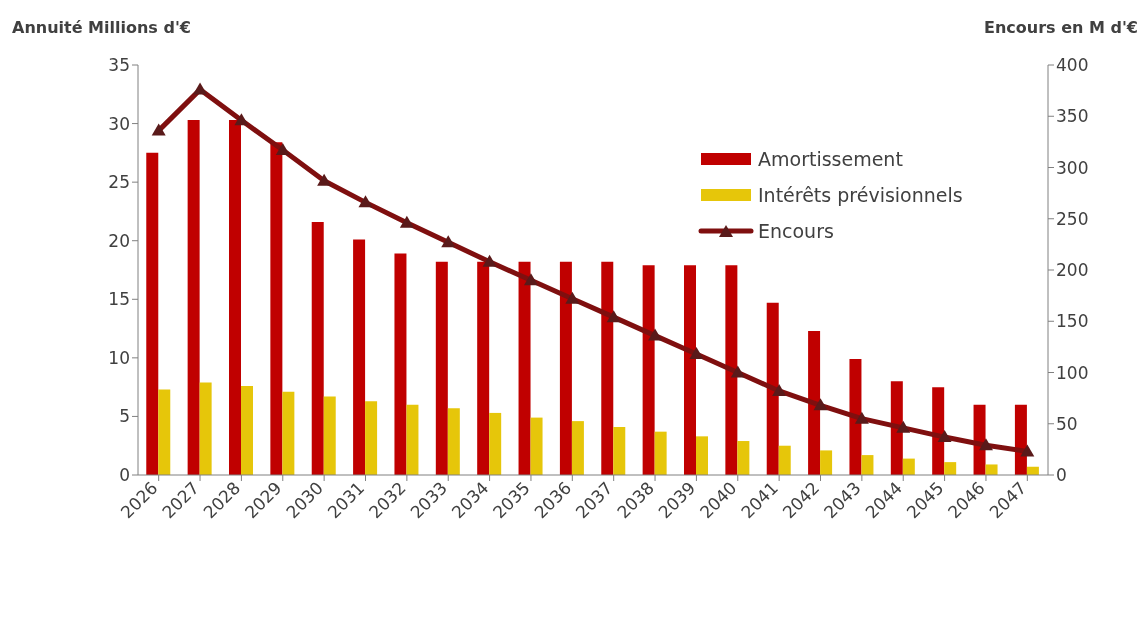  What do you see at coordinates (119, 182) in the screenshot?
I see `y-tick-label: 25` at bounding box center [119, 182].